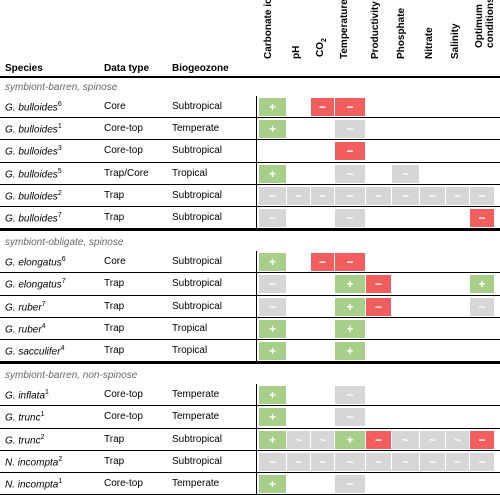 The width and height of the screenshot is (500, 495). What do you see at coordinates (320, 36) in the screenshot?
I see `header-param: CO2` at bounding box center [320, 36].